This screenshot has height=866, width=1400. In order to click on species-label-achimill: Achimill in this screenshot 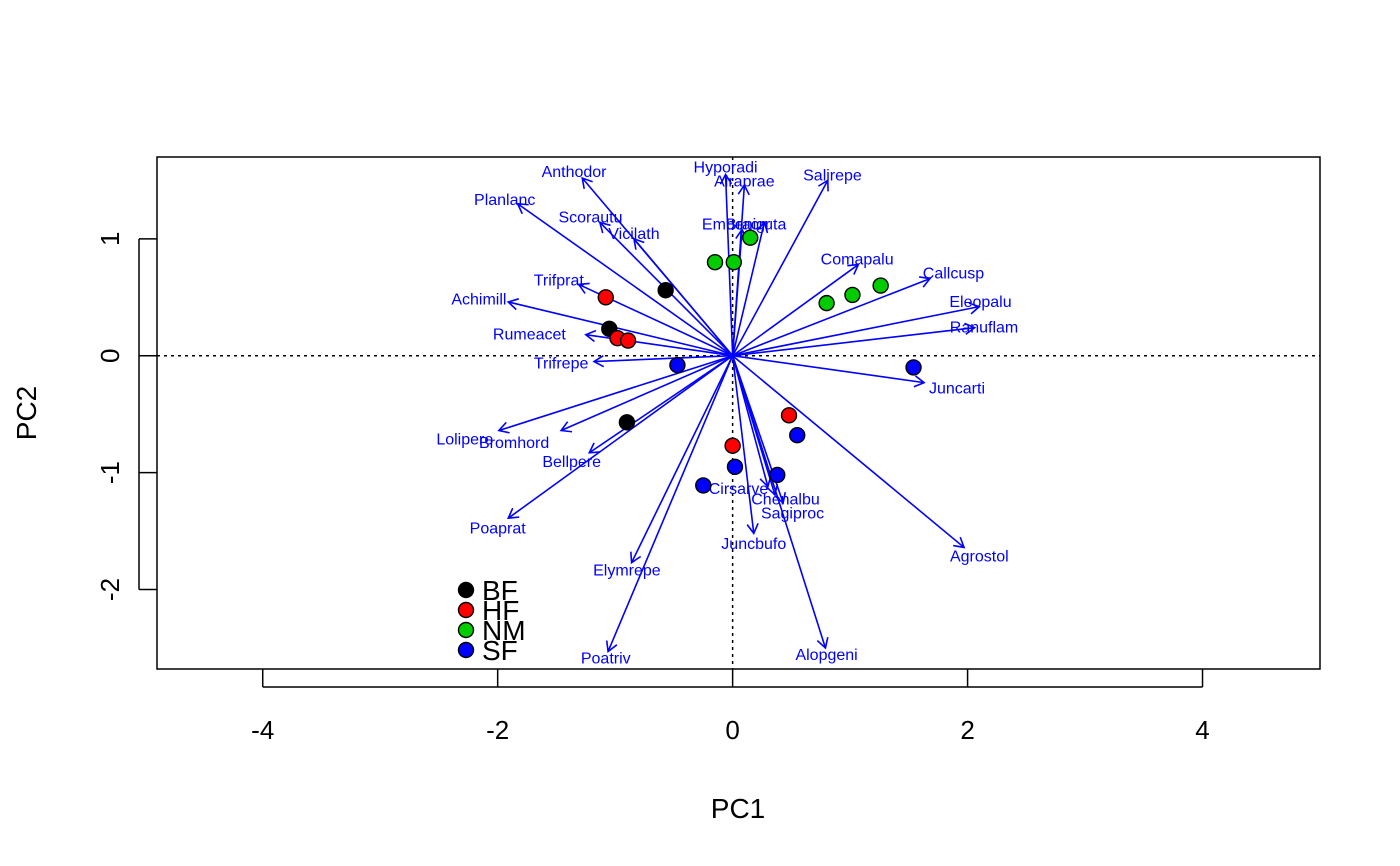, I will do `click(478, 299)`.